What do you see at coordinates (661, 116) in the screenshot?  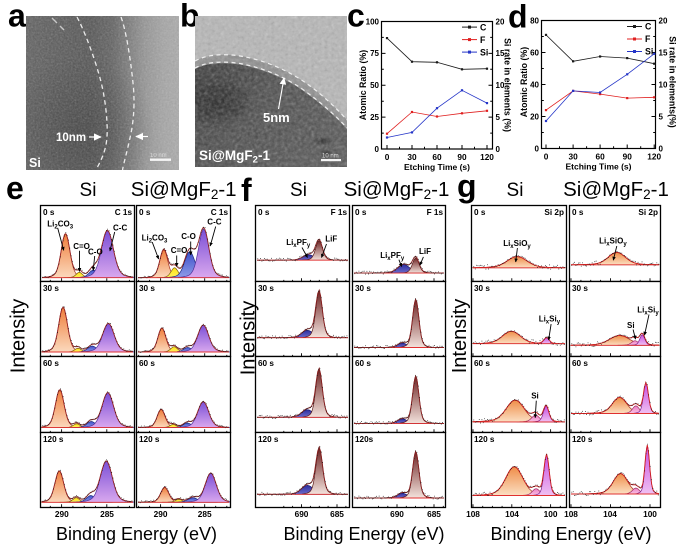 I see `svg-text: 5` at bounding box center [661, 116].